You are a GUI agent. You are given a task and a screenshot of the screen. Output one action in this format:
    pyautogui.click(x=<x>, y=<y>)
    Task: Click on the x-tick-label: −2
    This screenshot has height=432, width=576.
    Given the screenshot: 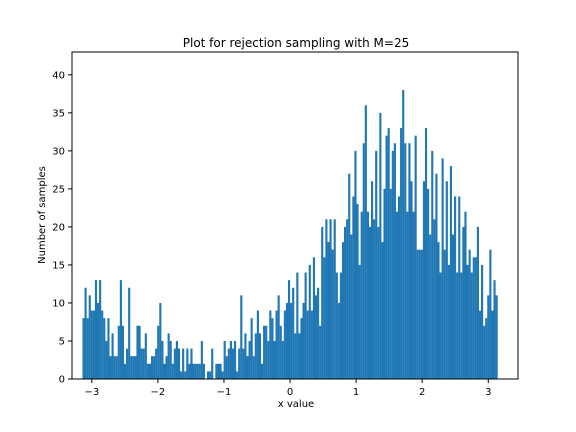 What is the action you would take?
    pyautogui.click(x=158, y=392)
    